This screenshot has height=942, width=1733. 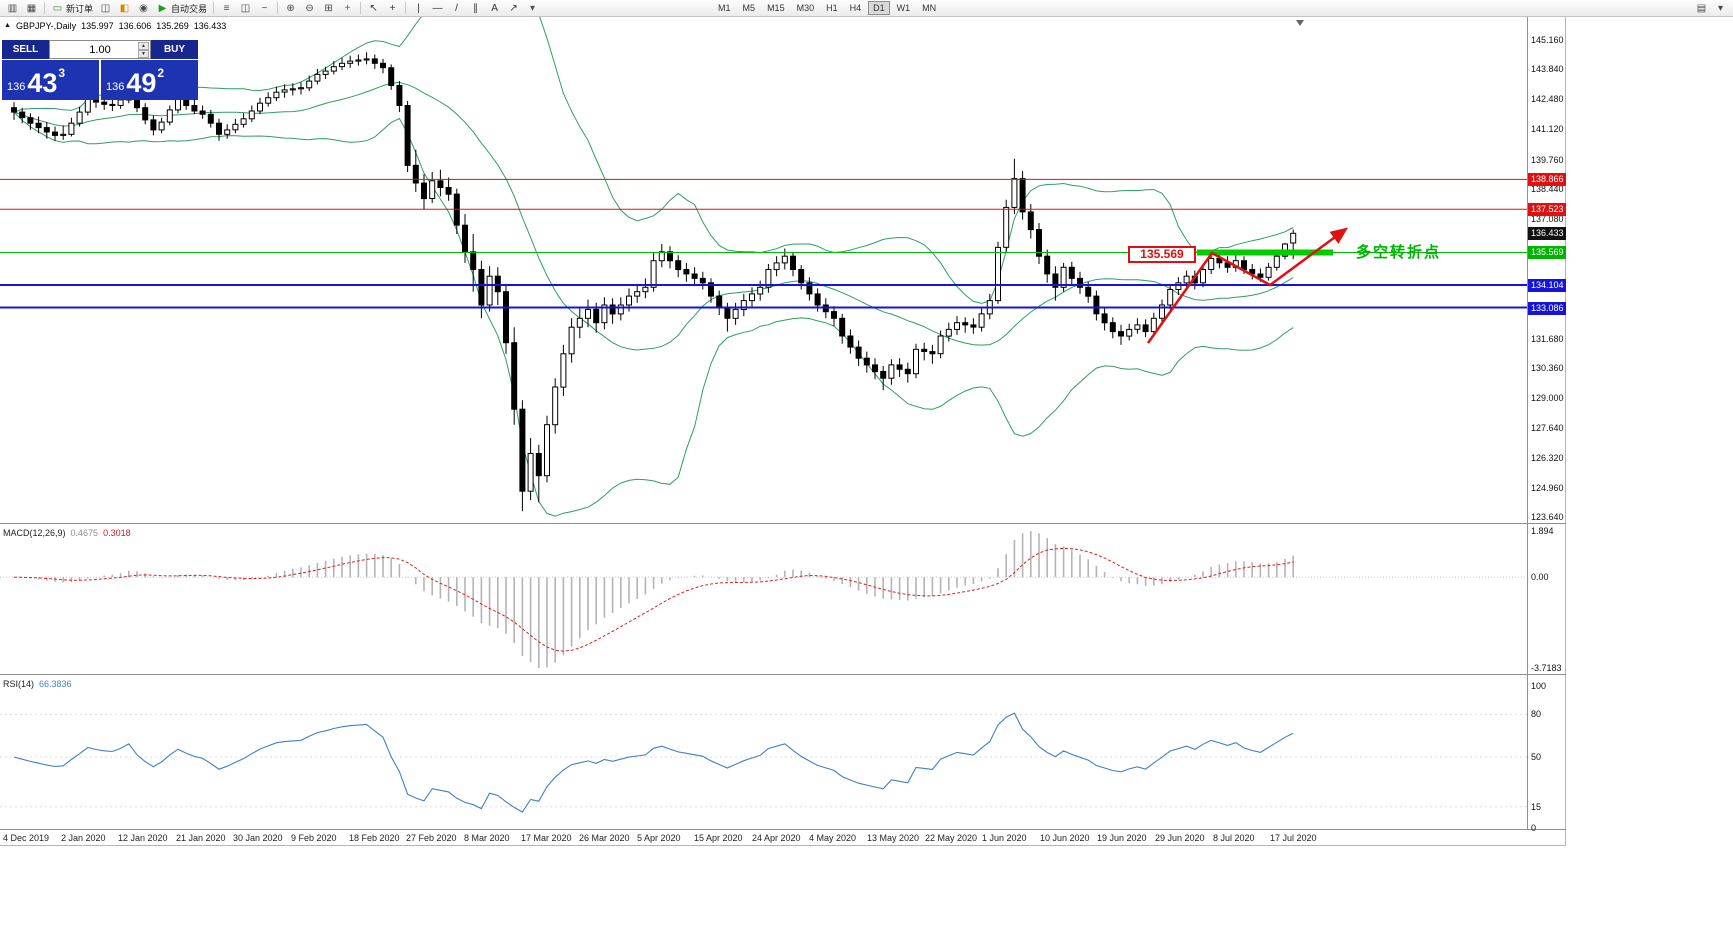 I want to click on data-window-icon: ◧, so click(x=124, y=8).